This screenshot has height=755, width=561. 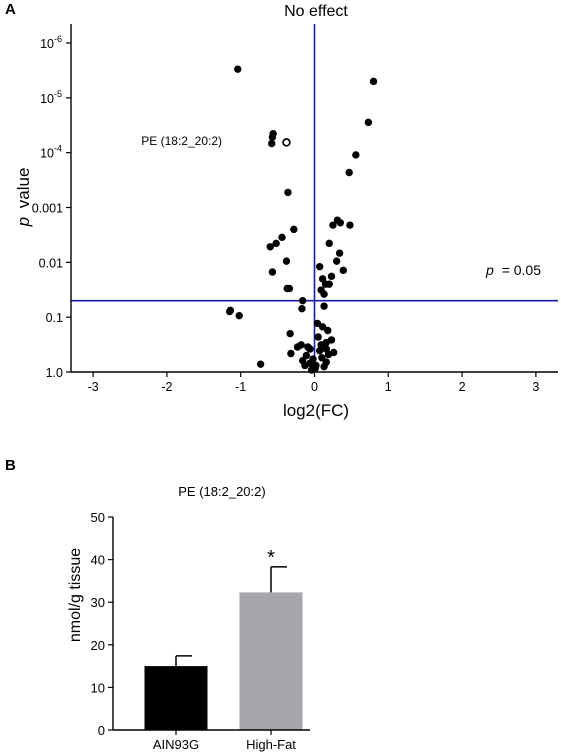 What do you see at coordinates (286, 142) in the screenshot?
I see `highlight-point` at bounding box center [286, 142].